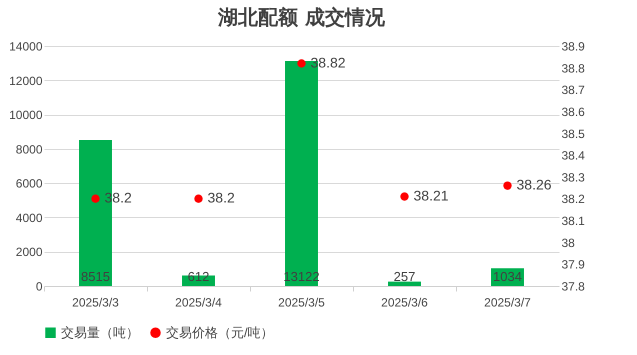 The image size is (637, 355). What do you see at coordinates (507, 276) in the screenshot?
I see `data-label: 1034` at bounding box center [507, 276].